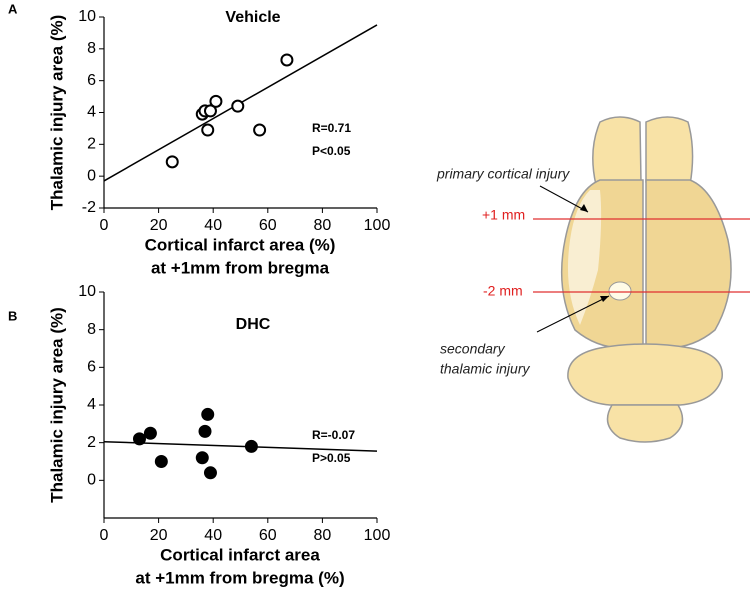  Describe the element at coordinates (503, 291) in the screenshot. I see `level-label: -2 mm` at that location.